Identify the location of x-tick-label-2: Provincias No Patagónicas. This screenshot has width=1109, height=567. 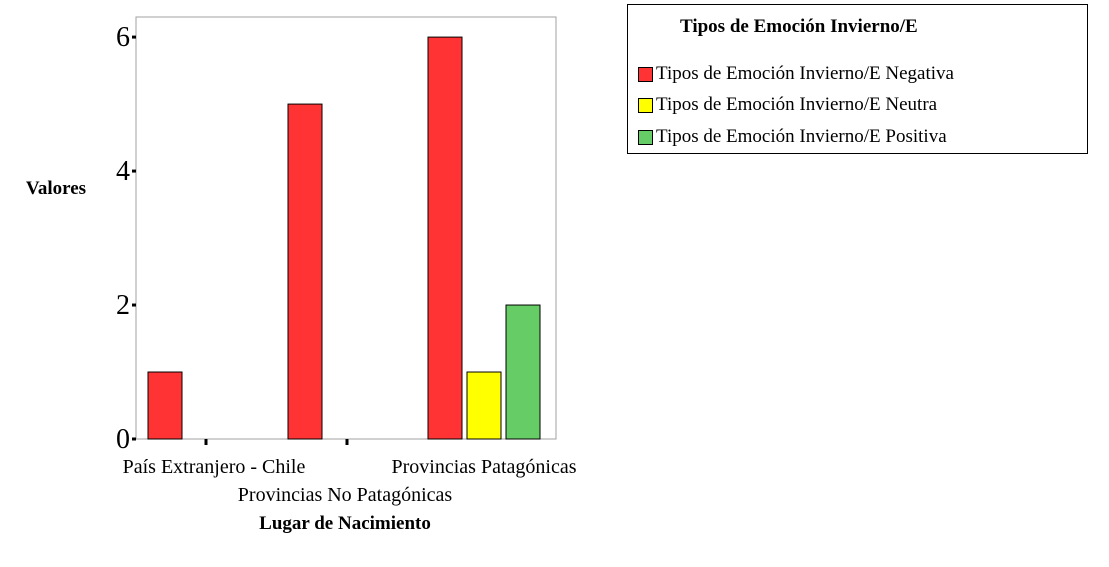
(345, 495).